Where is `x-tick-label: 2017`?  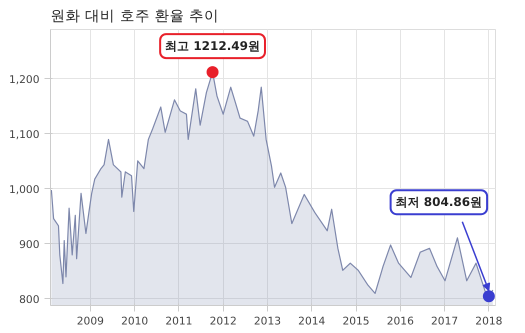 x-tick-label: 2017 is located at coordinates (444, 321).